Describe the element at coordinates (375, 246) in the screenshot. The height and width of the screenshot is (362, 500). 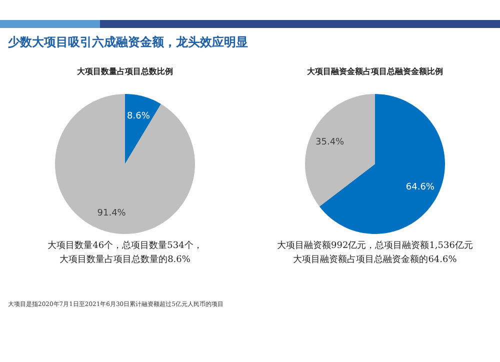
I see `text: 大项目融资额992亿元，总项目融资额1,536亿元` at that location.